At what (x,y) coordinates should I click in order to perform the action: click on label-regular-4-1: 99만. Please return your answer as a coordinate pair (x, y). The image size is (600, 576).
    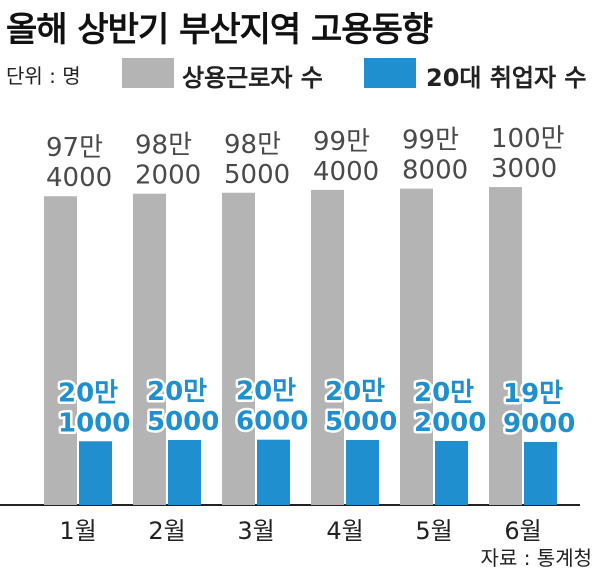
    Looking at the image, I should click on (341, 142).